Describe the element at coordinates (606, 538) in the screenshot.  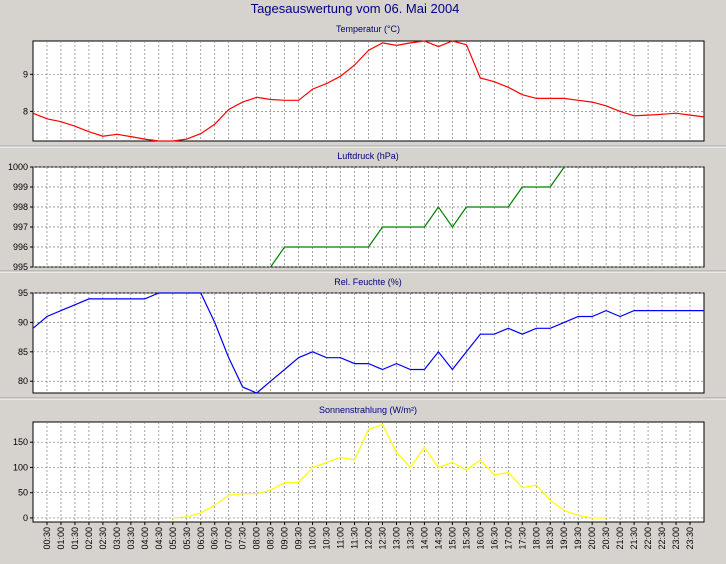
I see `x-tick-label: 20:30` at that location.